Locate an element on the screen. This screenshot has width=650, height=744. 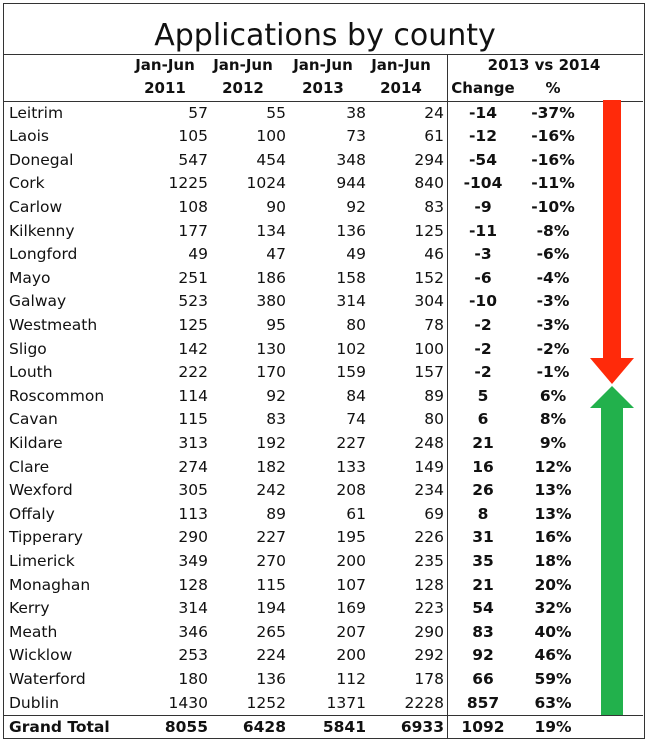
value-2013-cell: 80 is located at coordinates (356, 324).